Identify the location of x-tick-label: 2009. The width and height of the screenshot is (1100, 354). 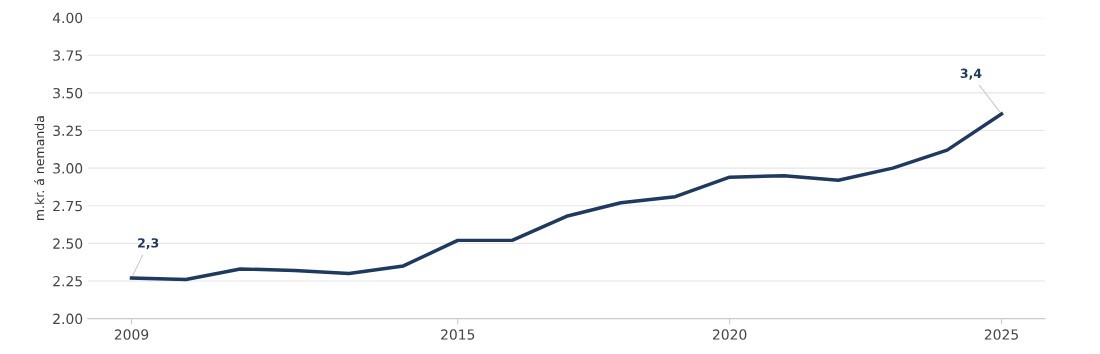
(131, 334).